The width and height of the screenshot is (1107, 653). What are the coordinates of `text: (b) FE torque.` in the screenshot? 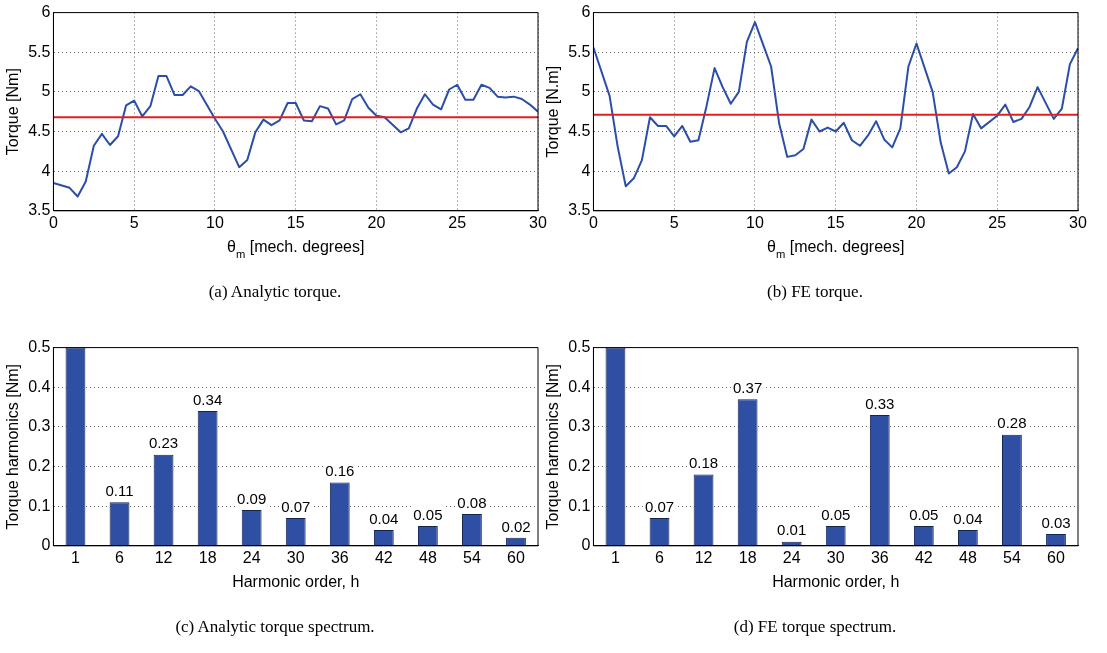 It's located at (815, 292).